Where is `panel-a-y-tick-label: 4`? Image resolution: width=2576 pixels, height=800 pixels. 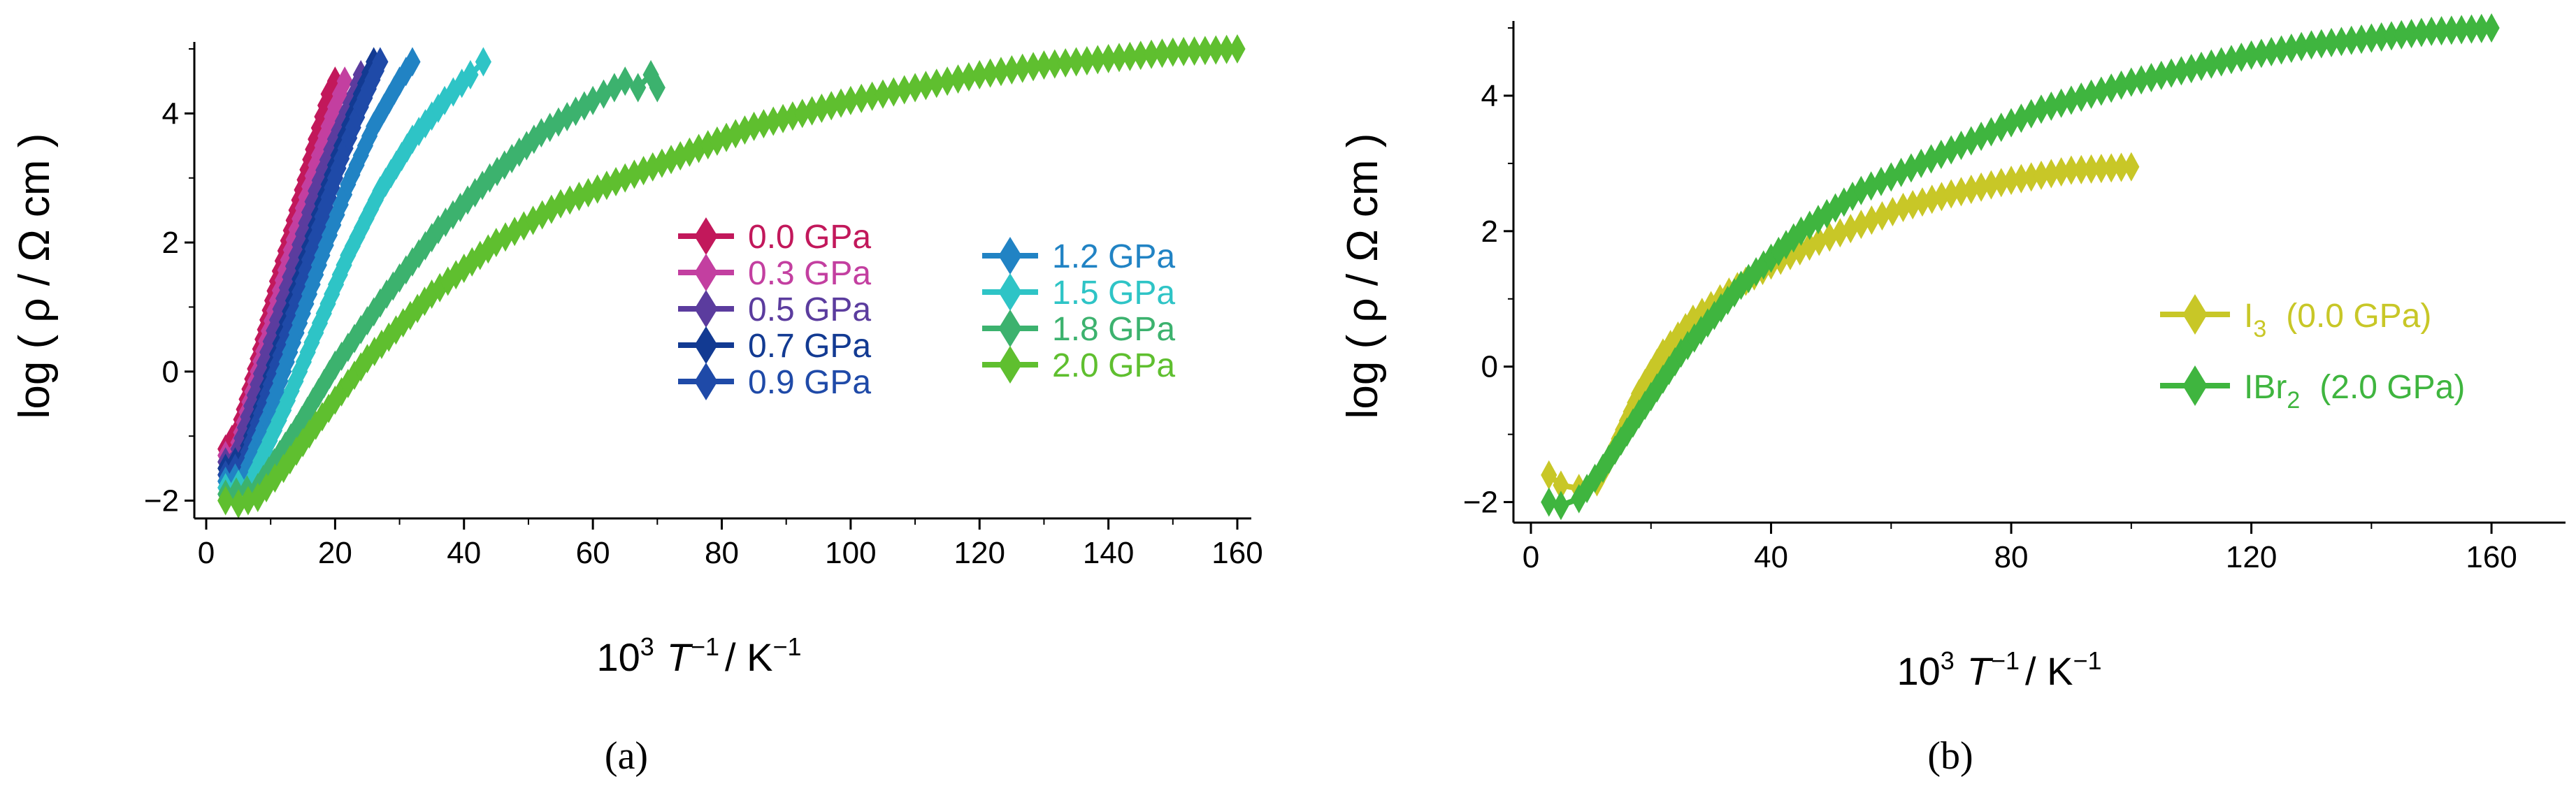 panel-a-y-tick-label: 4 is located at coordinates (170, 113).